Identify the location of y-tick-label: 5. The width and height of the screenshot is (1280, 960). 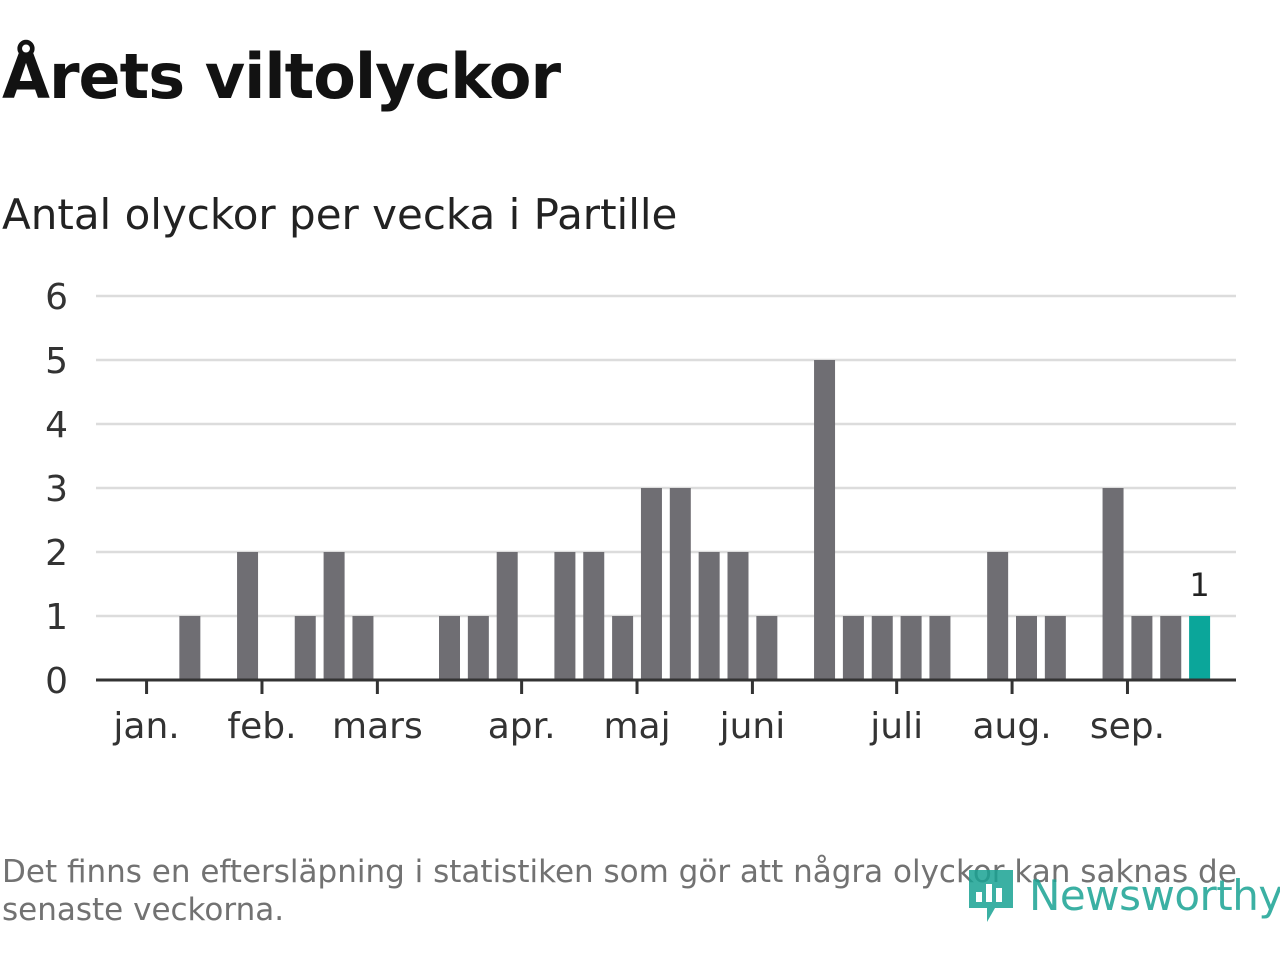
(56, 361).